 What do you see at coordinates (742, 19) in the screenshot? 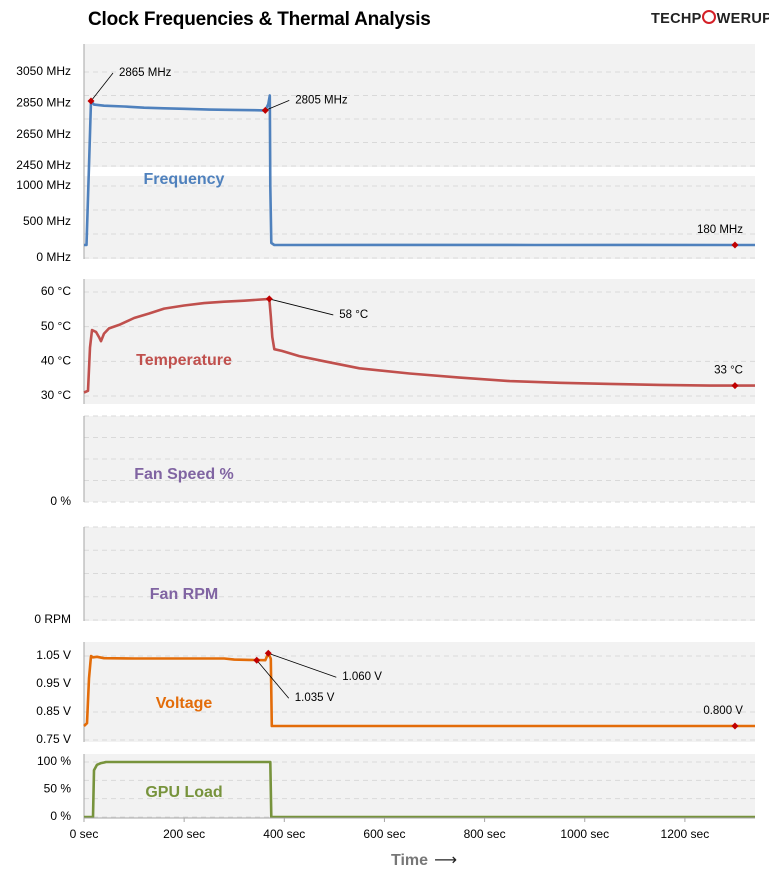
I see `logo-text-suffix: WERUP` at bounding box center [742, 19].